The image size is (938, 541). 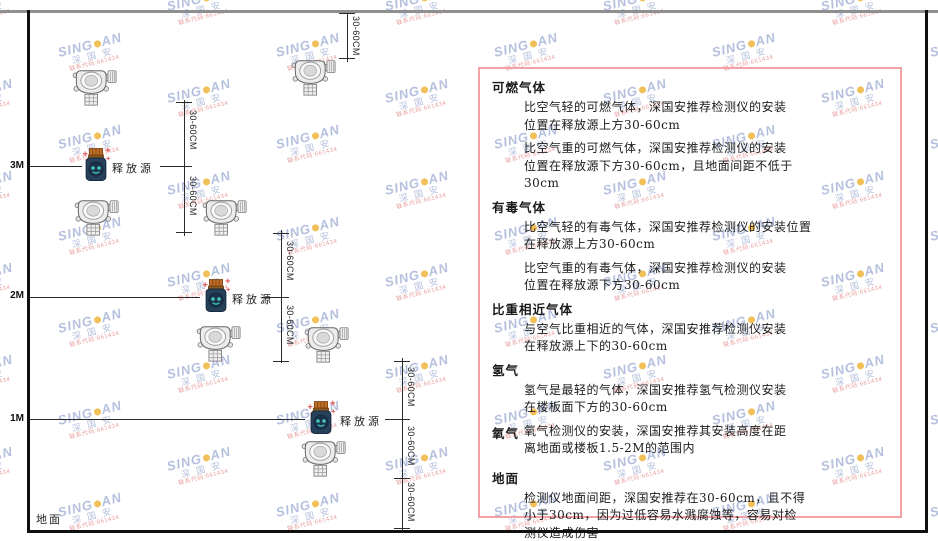 I want to click on text-line: 位置在释放源上方30-60cm, so click(x=602, y=124).